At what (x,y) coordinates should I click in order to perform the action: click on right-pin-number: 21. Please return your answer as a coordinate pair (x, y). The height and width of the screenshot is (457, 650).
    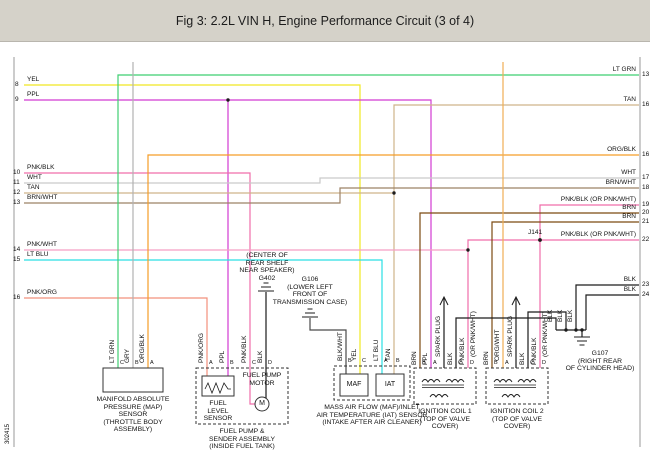
    Looking at the image, I should click on (646, 221).